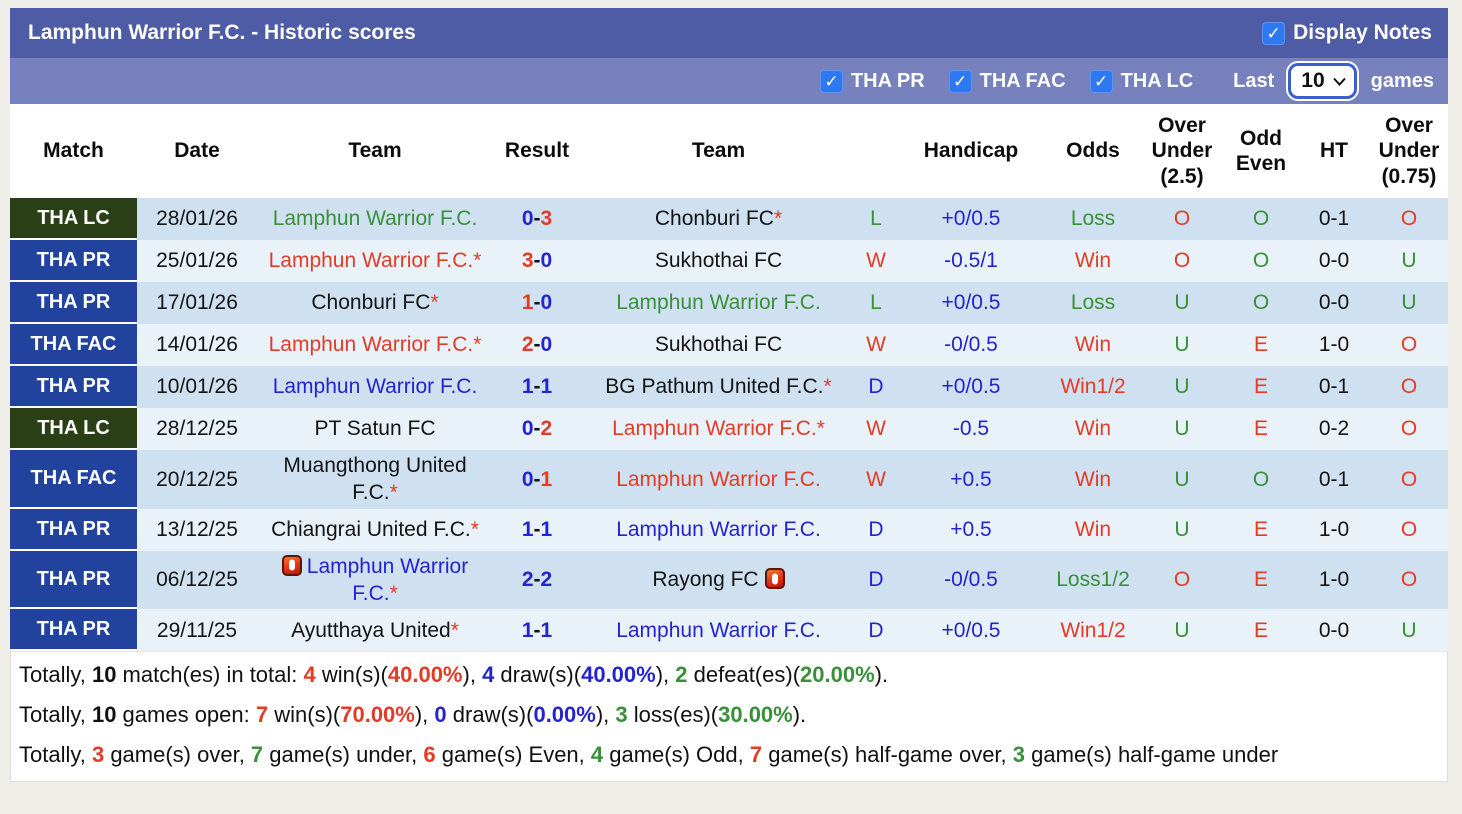  What do you see at coordinates (546, 580) in the screenshot?
I see `away-score: 2` at bounding box center [546, 580].